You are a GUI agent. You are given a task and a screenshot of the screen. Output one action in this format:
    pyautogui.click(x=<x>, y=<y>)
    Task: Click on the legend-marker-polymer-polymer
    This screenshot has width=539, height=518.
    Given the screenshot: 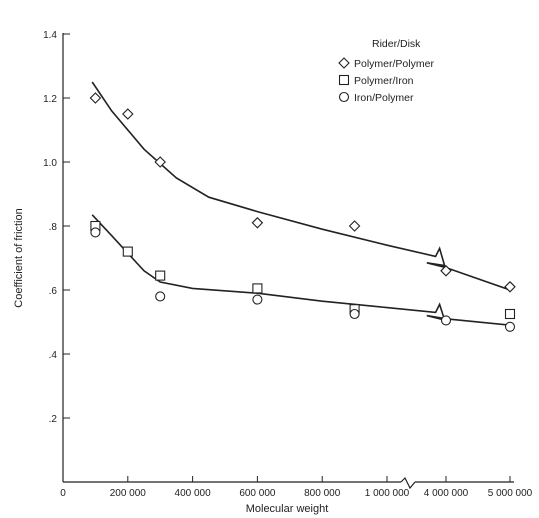 What is the action you would take?
    pyautogui.click(x=344, y=63)
    